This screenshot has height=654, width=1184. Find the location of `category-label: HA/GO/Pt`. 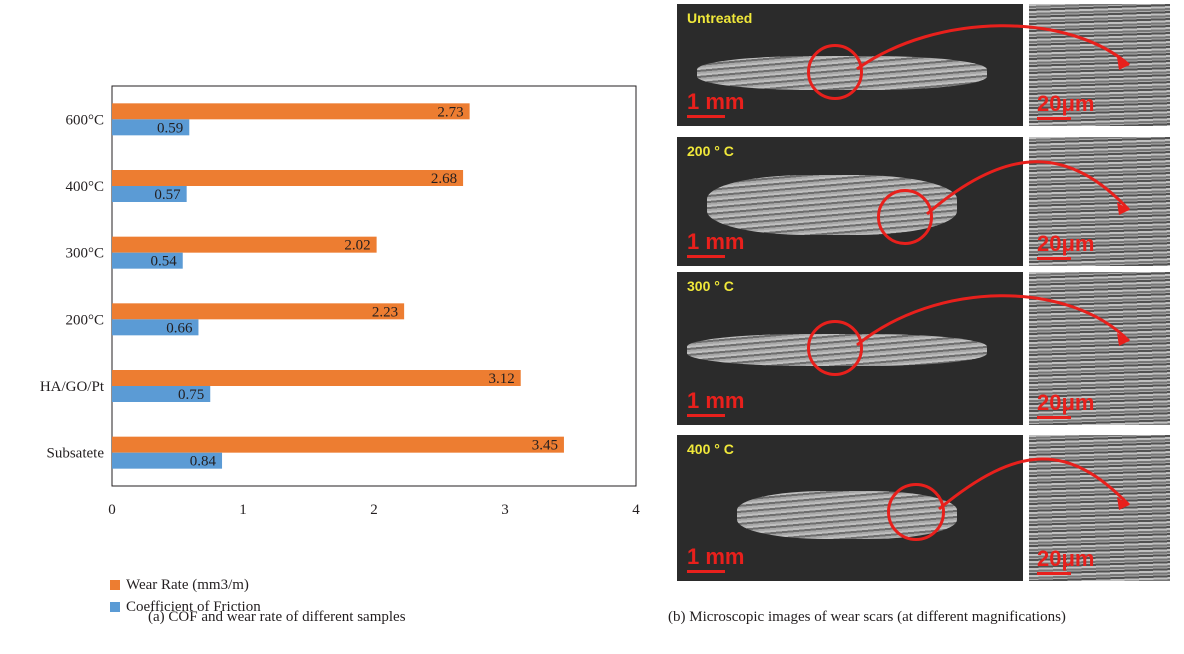

category-label: HA/GO/Pt is located at coordinates (72, 387).